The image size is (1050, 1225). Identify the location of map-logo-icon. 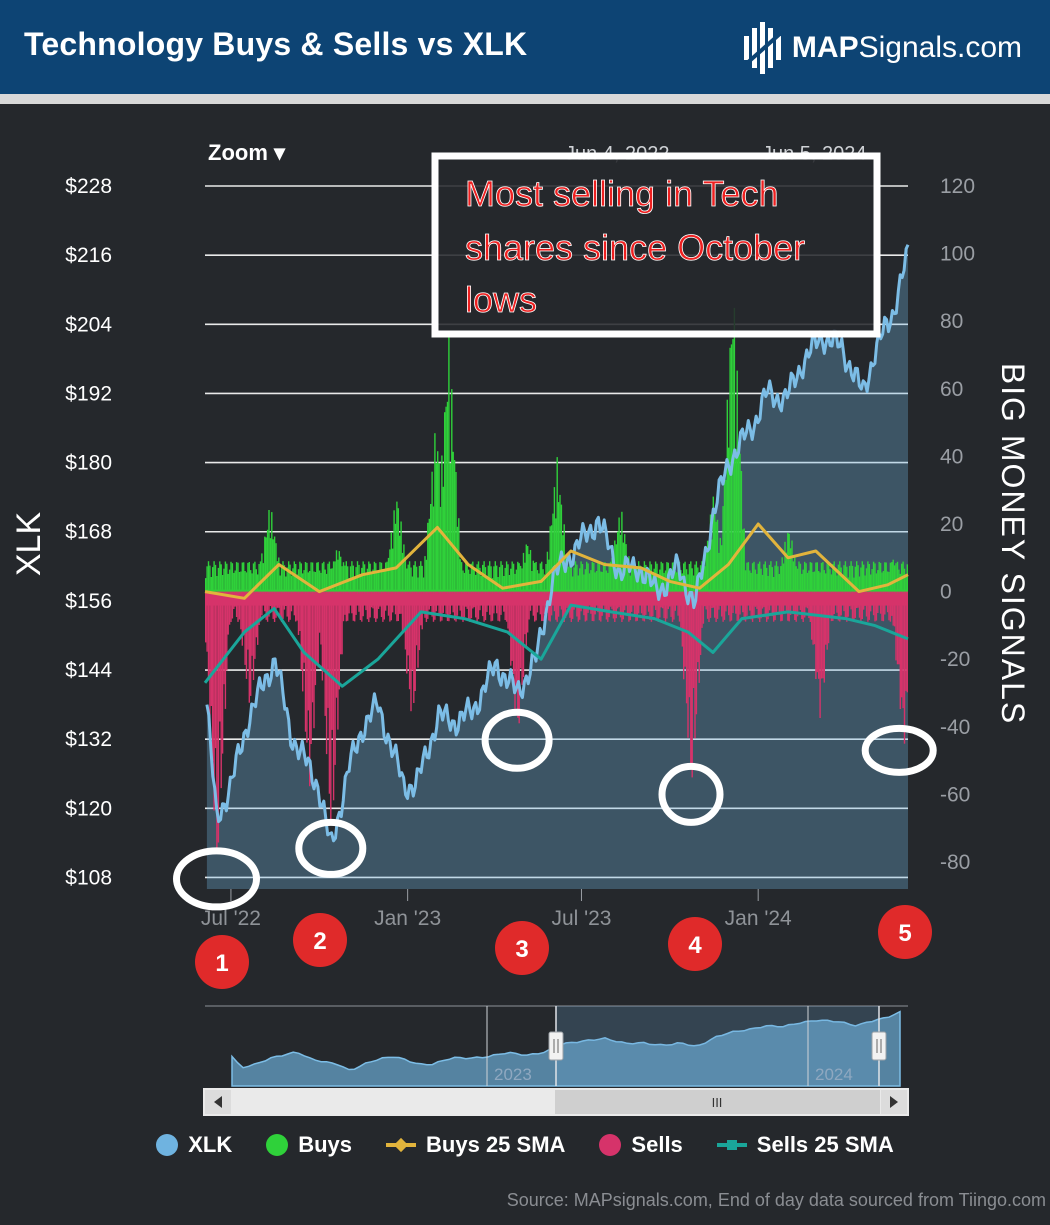
(763, 48).